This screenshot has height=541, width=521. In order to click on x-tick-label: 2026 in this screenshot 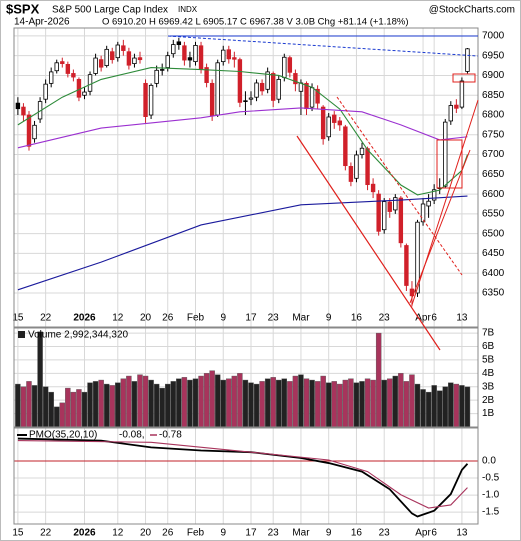, I will do `click(84, 533)`.